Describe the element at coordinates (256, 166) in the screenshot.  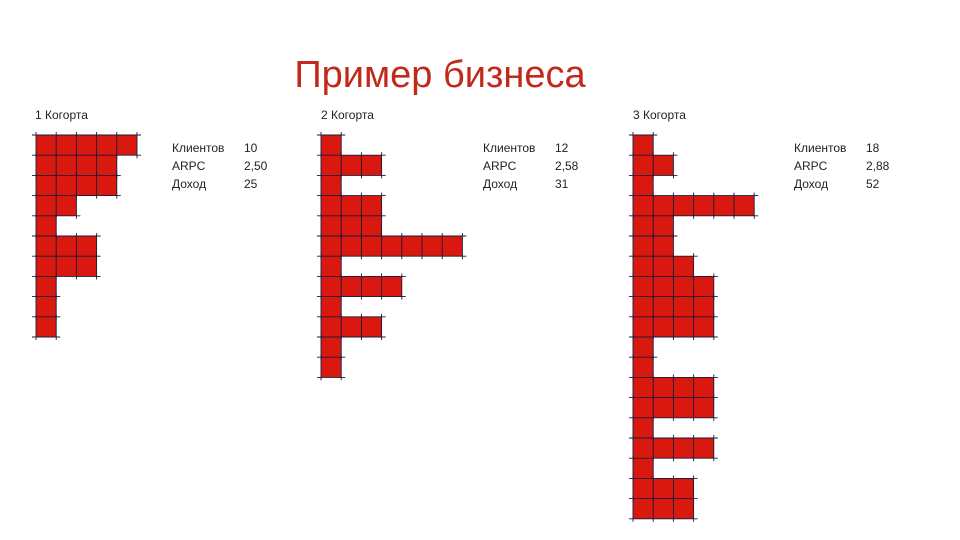
I see `cohort-1-arpc-value: 2,50` at that location.